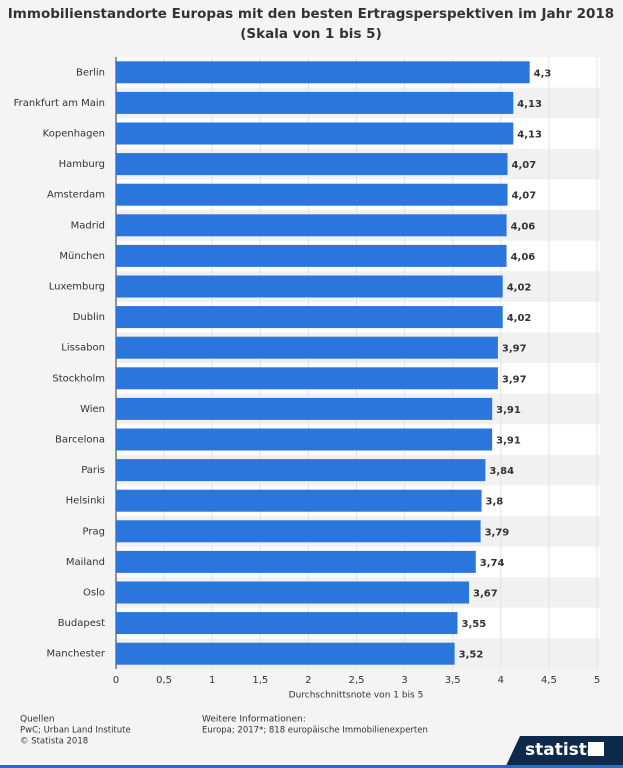  What do you see at coordinates (74, 134) in the screenshot?
I see `y-tick-label: Kopenhagen` at bounding box center [74, 134].